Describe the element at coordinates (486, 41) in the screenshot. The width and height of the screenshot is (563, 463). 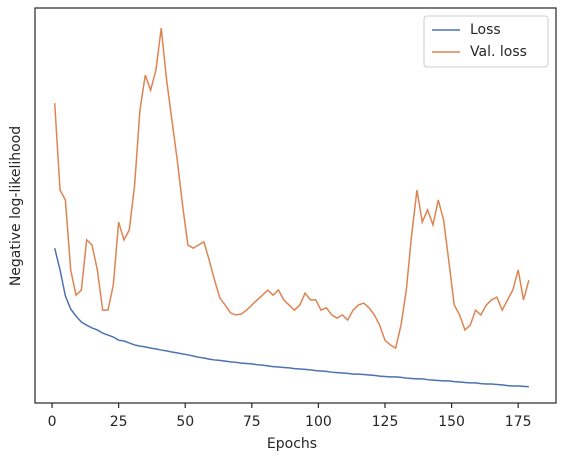
I see `legend-box` at that location.